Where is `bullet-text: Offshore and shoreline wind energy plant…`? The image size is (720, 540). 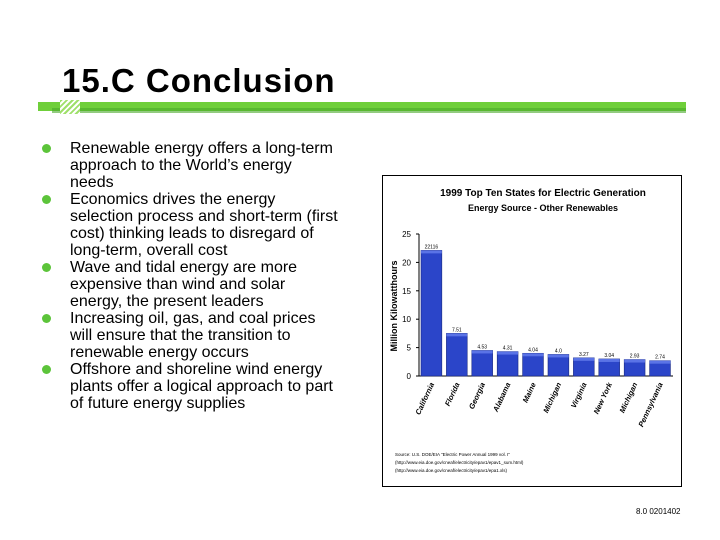 bullet-text: Offshore and shoreline wind energy plant… is located at coordinates (201, 386).